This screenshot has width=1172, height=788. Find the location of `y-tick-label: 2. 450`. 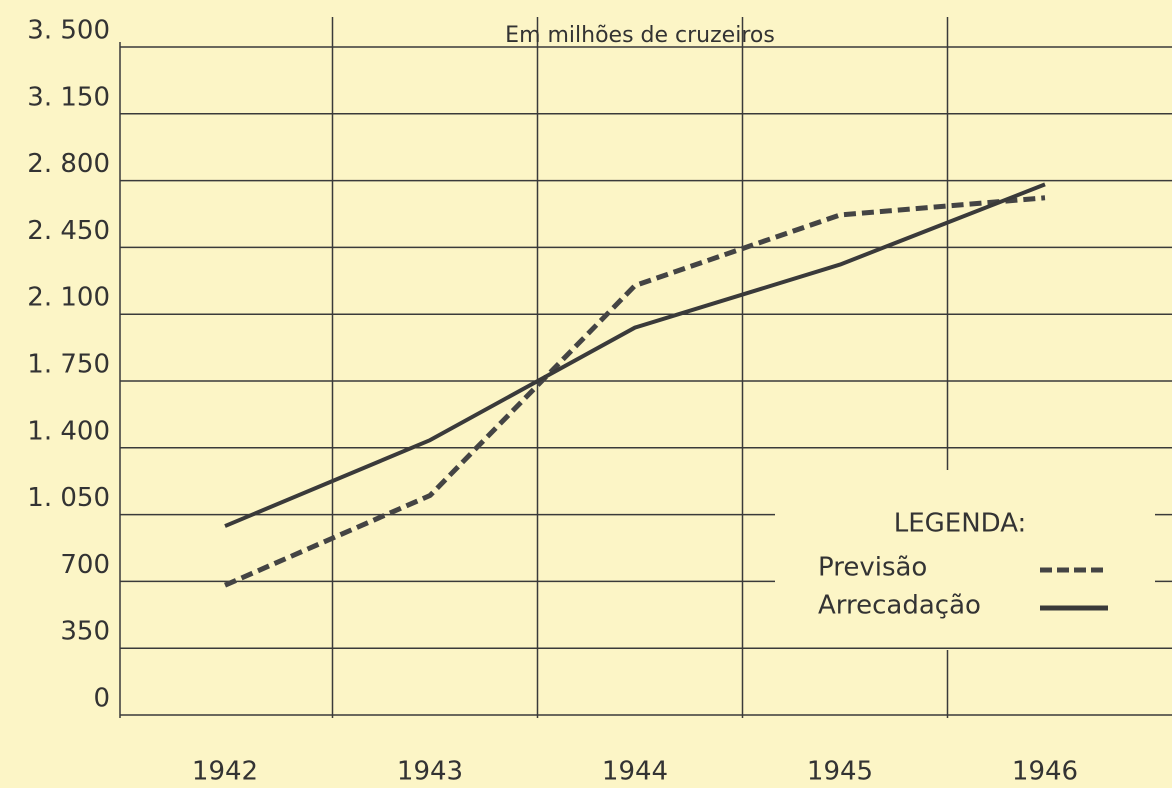

y-tick-label: 2. 450 is located at coordinates (68, 231).